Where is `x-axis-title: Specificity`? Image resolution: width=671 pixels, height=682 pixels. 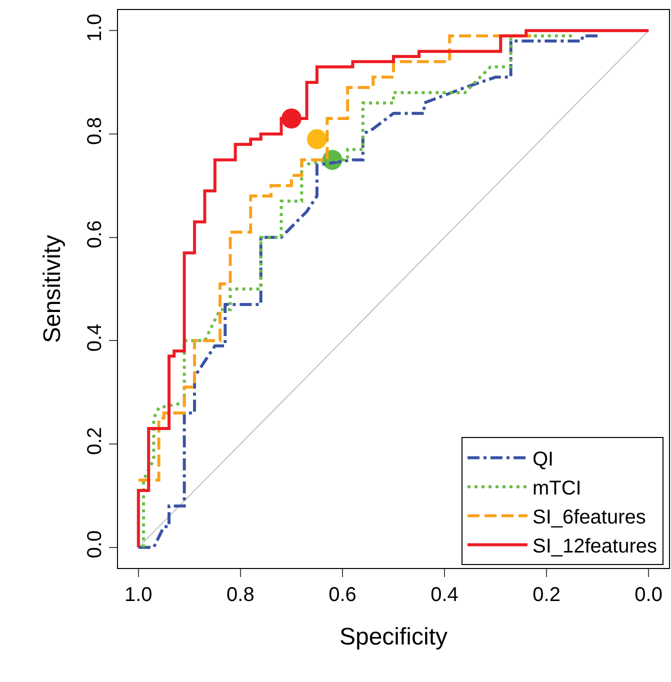
x-axis-title: Specificity is located at coordinates (393, 636).